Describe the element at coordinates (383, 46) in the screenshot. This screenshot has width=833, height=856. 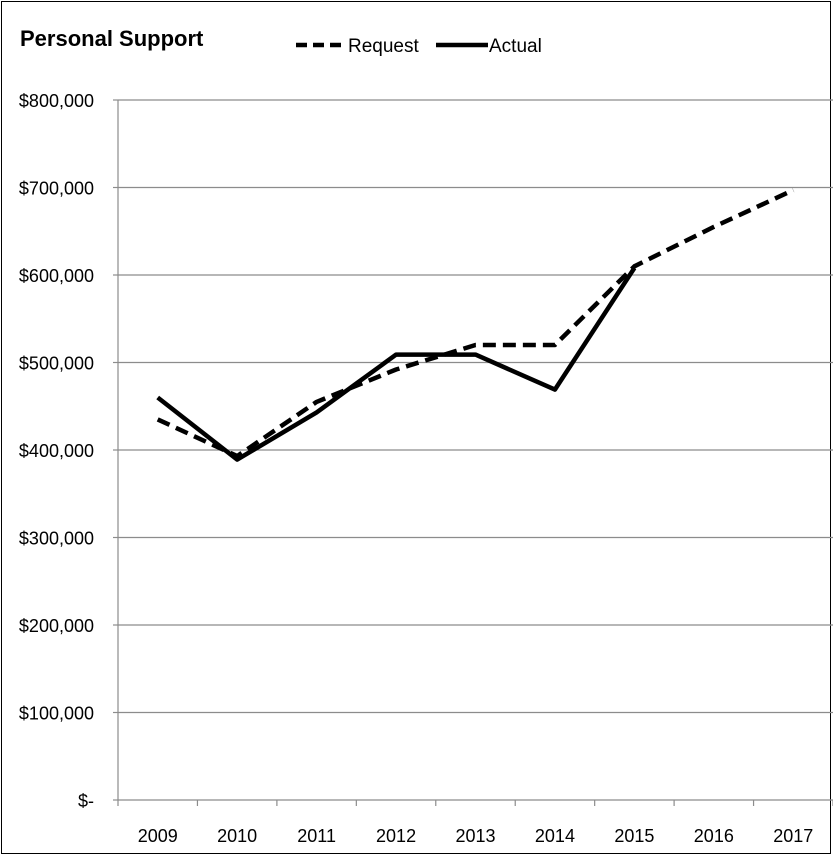
I see `legend-label-request: Request` at that location.